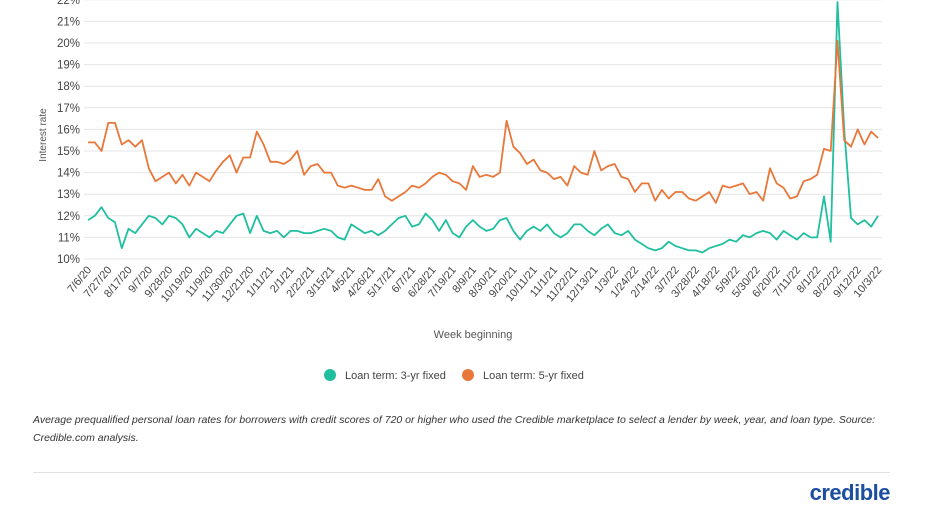 Image resolution: width=932 pixels, height=524 pixels. What do you see at coordinates (461, 472) in the screenshot?
I see `separator` at bounding box center [461, 472].